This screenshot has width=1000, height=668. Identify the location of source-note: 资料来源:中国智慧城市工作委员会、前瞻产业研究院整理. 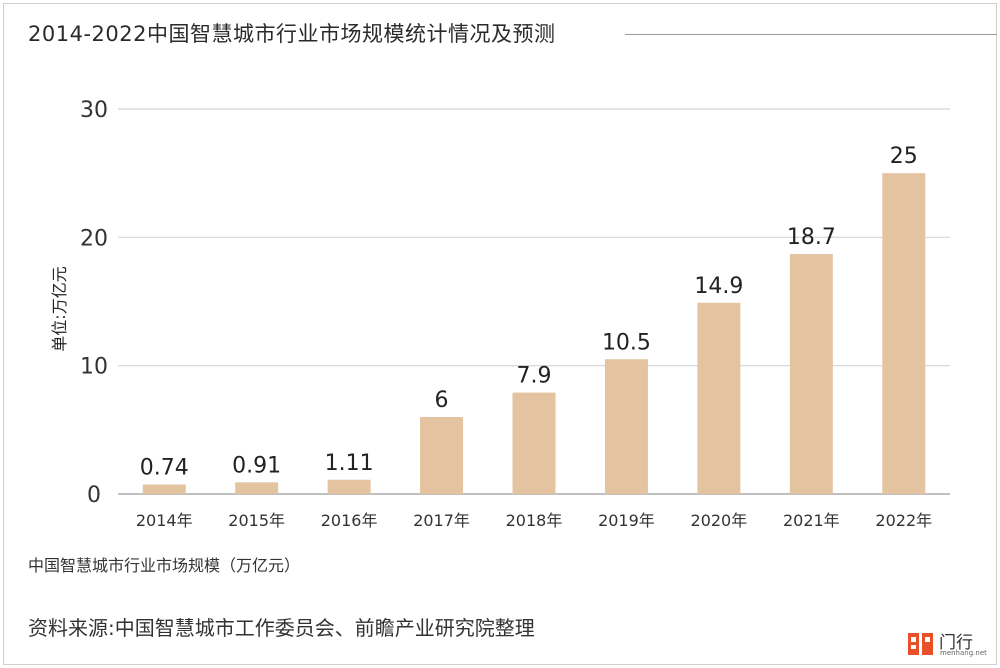
(281, 628).